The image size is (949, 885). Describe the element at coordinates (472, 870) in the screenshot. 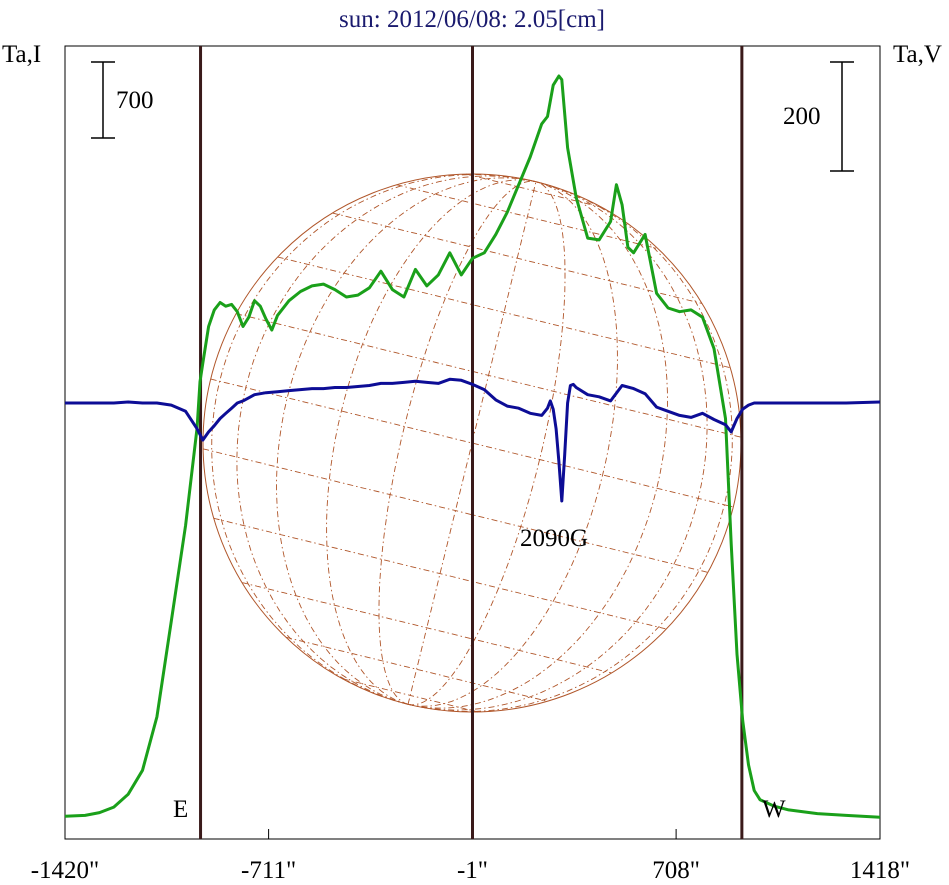

I see `x-tick-label: -1"` at that location.